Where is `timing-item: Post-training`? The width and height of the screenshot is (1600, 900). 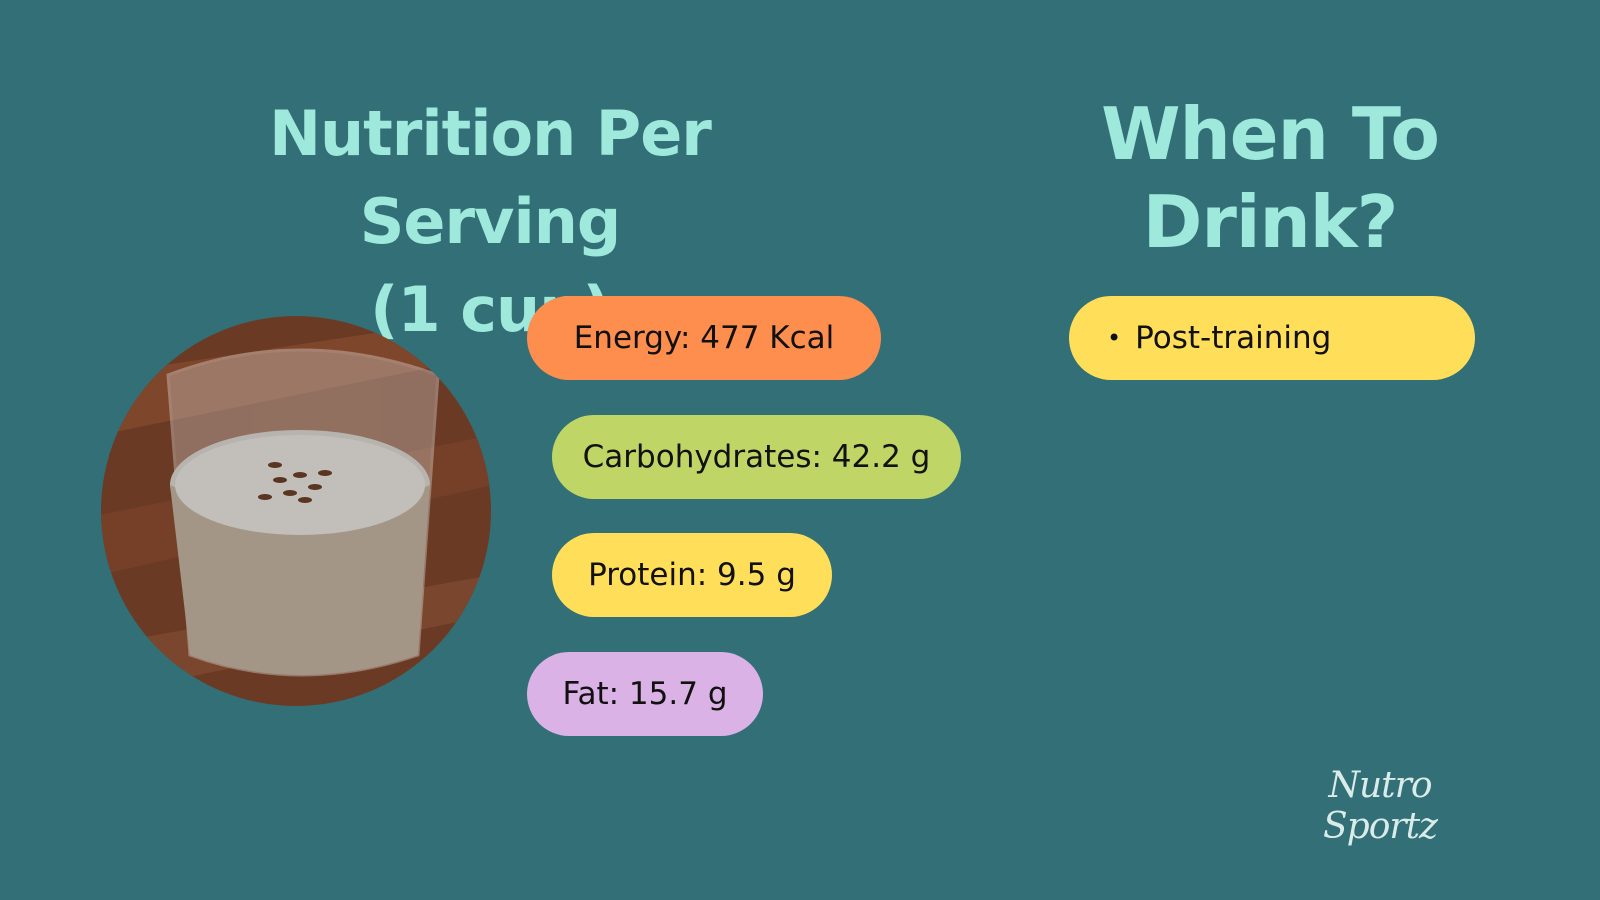
timing-item: Post-training is located at coordinates (1233, 338).